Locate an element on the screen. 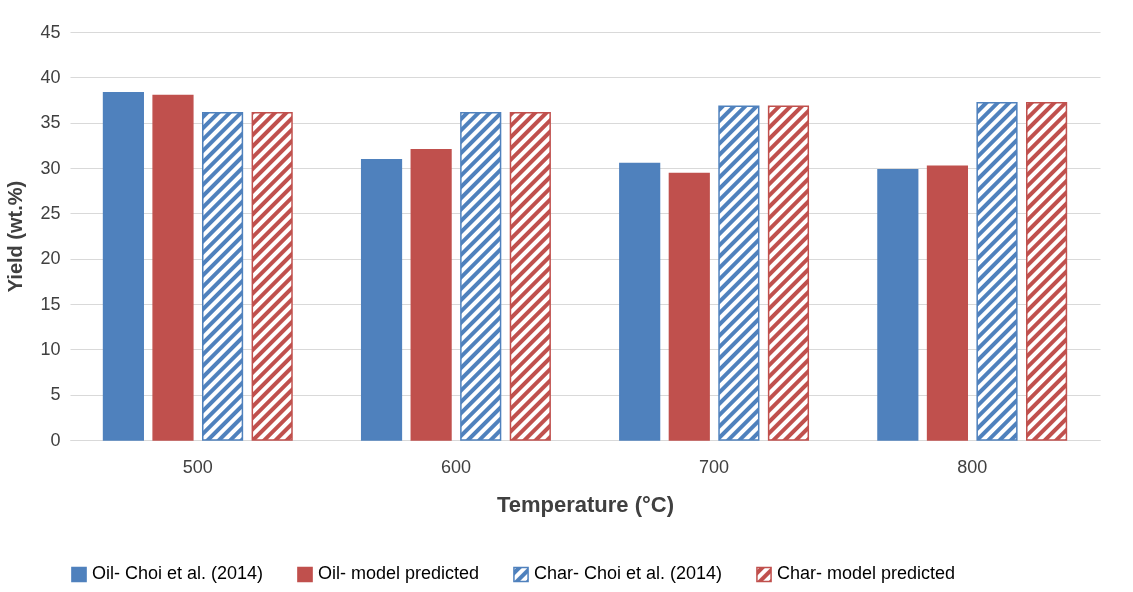 This screenshot has height=592, width=1133. y-tick-label: 40 is located at coordinates (50, 76).